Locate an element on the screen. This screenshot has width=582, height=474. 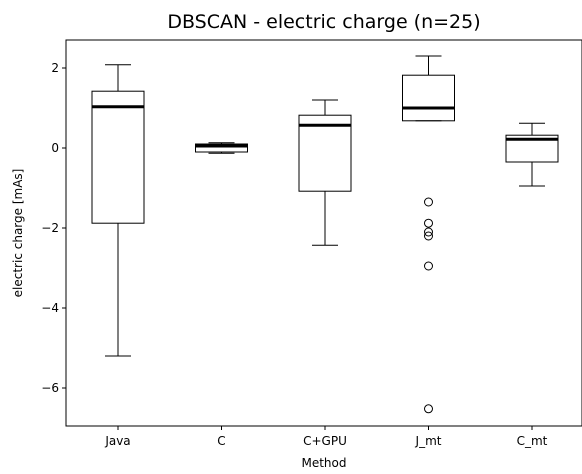
box-group-c-mt is located at coordinates (532, 154).